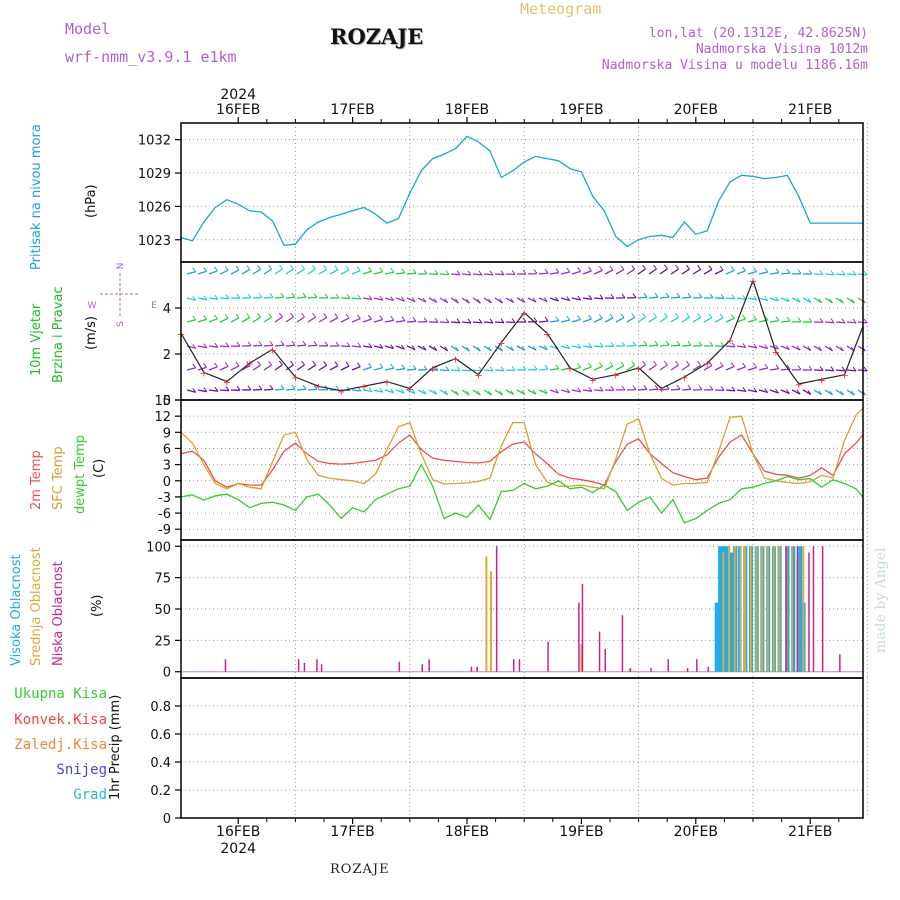 The image size is (900, 900). What do you see at coordinates (164, 530) in the screenshot?
I see `y-tick-label: -9` at bounding box center [164, 530].